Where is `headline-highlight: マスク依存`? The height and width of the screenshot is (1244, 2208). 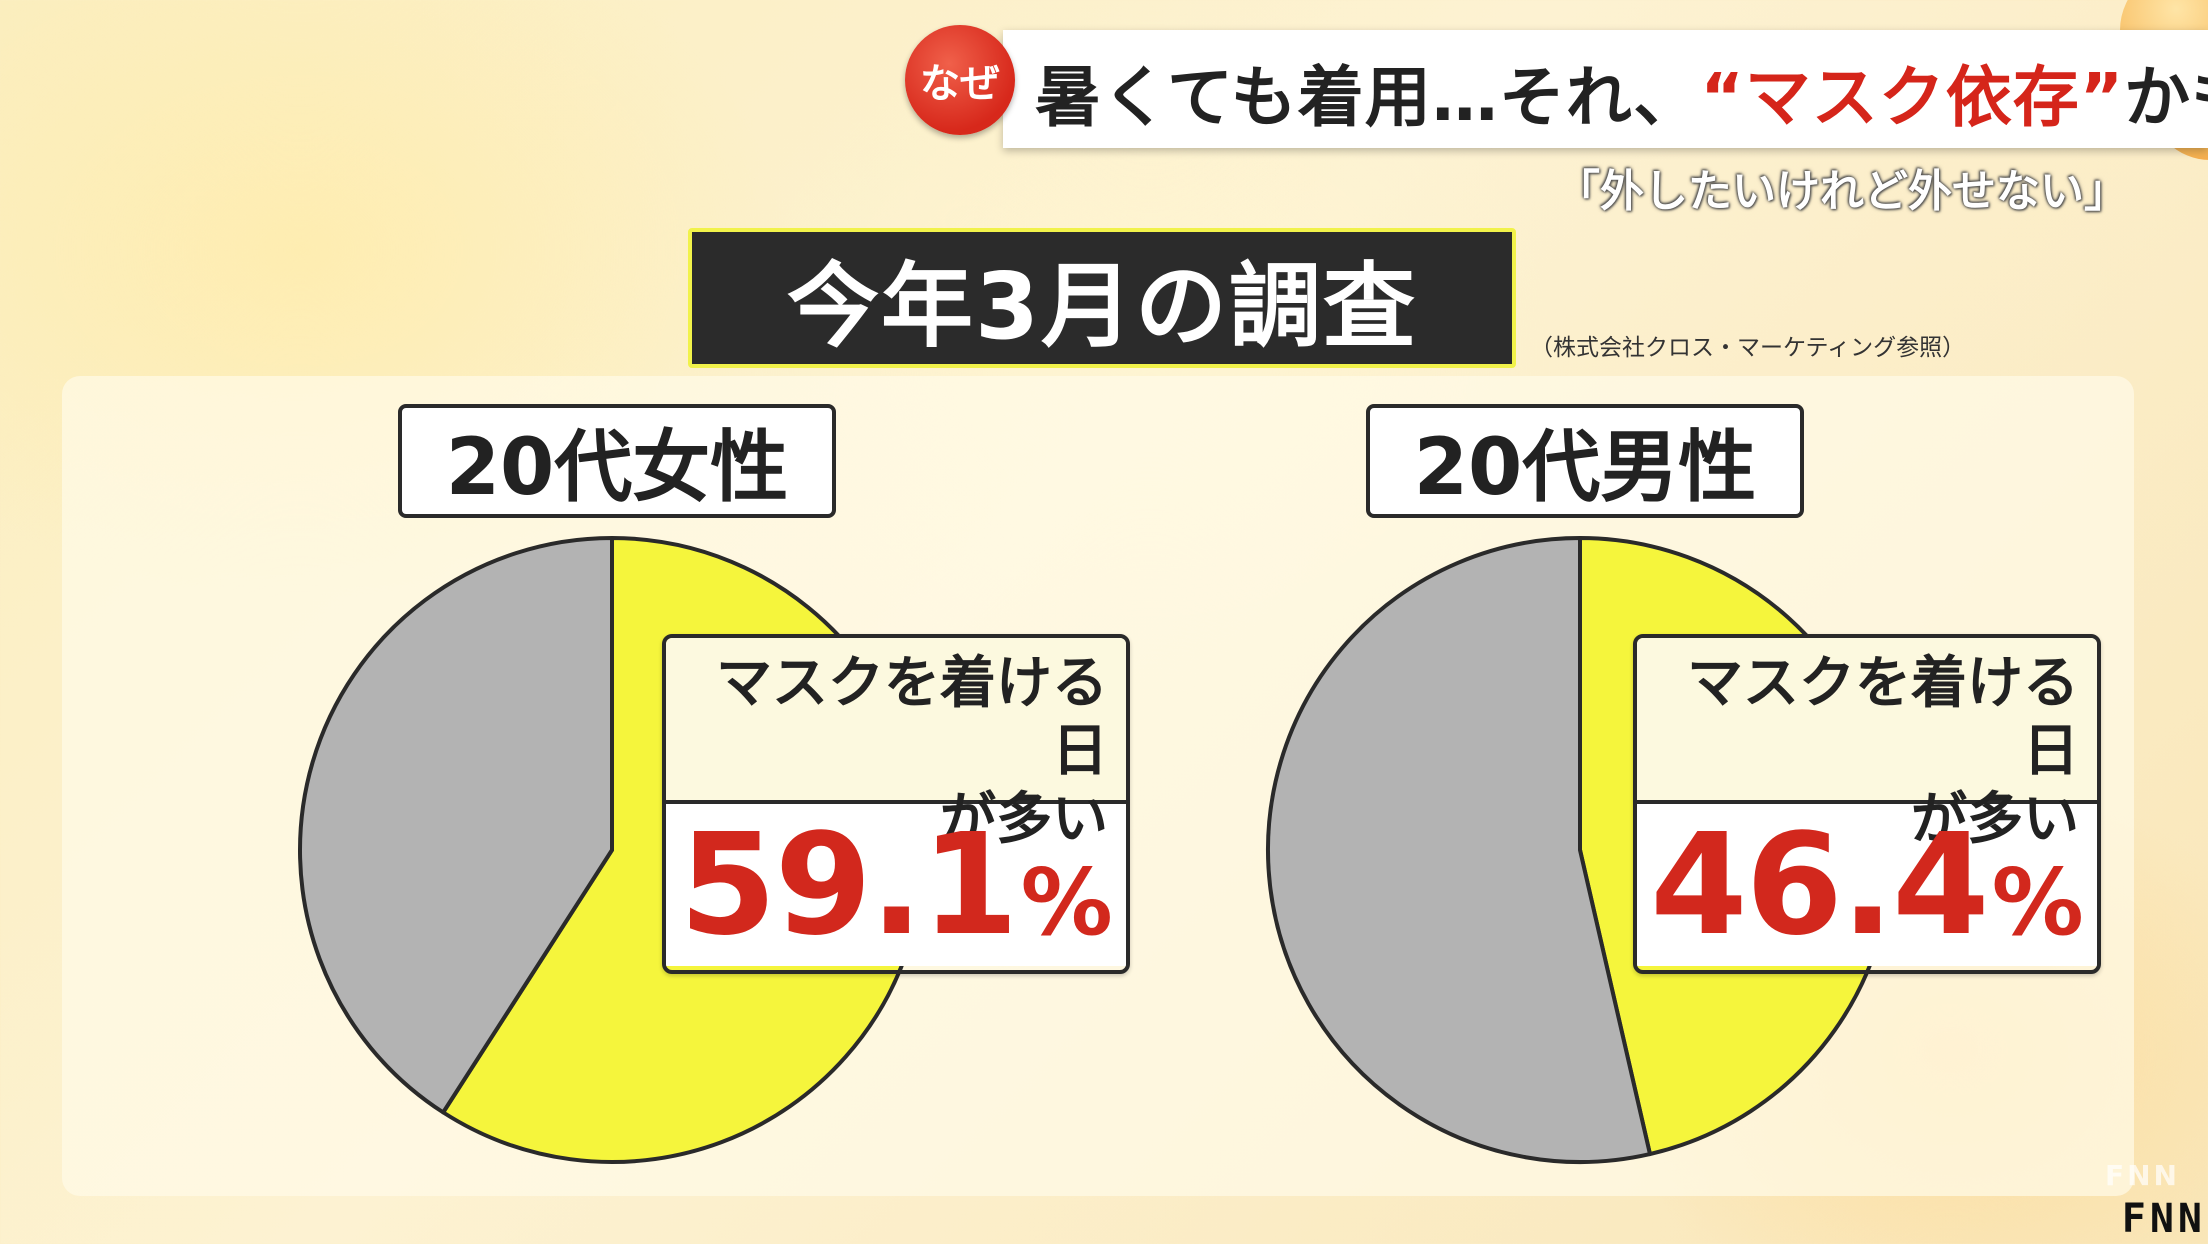 headline-highlight: マスク依存 is located at coordinates (1912, 97).